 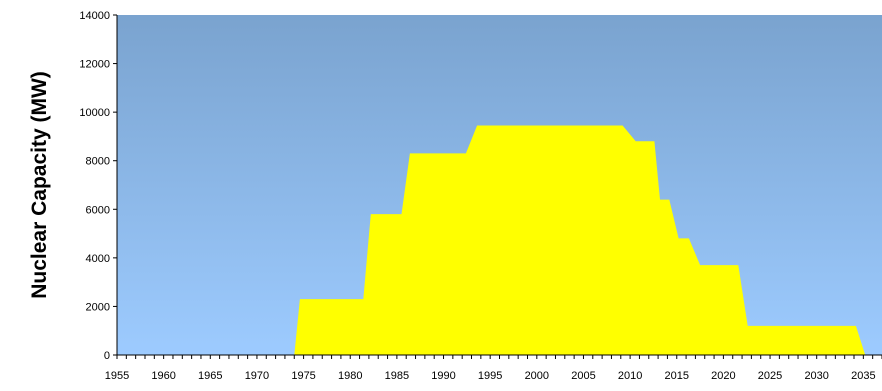 What do you see at coordinates (537, 376) in the screenshot?
I see `x-tick-label: 2000` at bounding box center [537, 376].